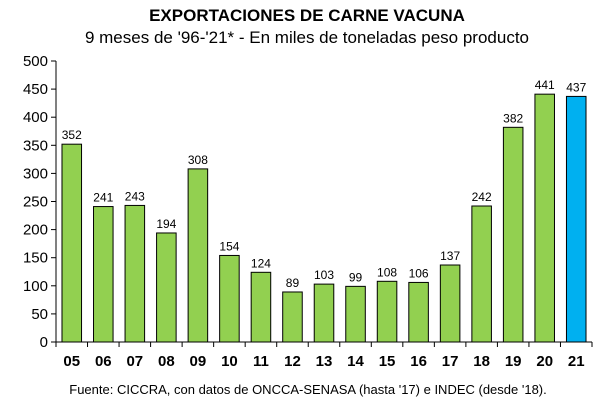  Describe the element at coordinates (71, 361) in the screenshot. I see `x-tick-label: 05` at that location.